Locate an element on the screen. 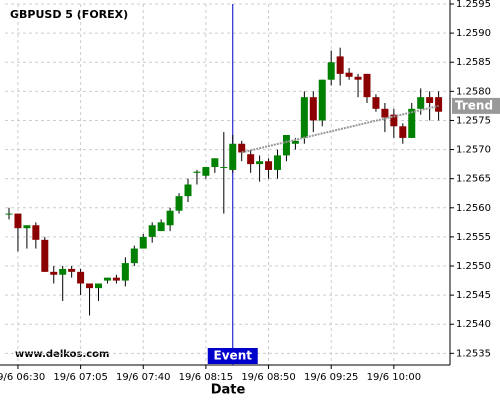 This screenshot has width=500, height=400. trend-label: Trend is located at coordinates (474, 105).